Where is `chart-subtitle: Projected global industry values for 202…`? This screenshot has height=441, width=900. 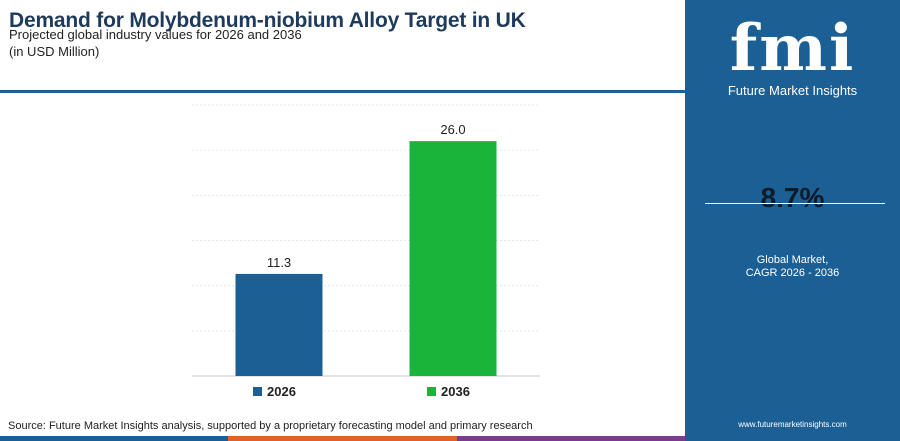
chart-subtitle: Projected global industry values for 202… is located at coordinates (155, 34).